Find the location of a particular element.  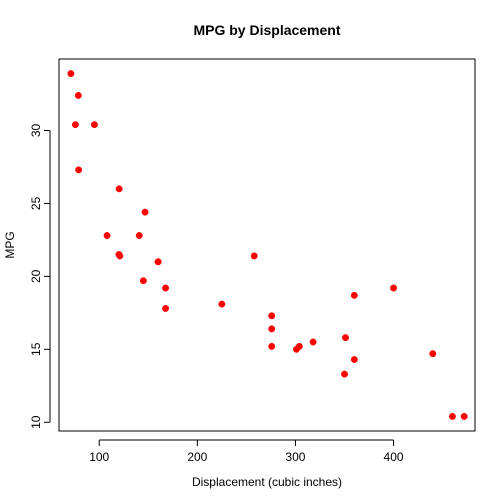

y-axis: 10 15 20 25 30 is located at coordinates (40, 276).